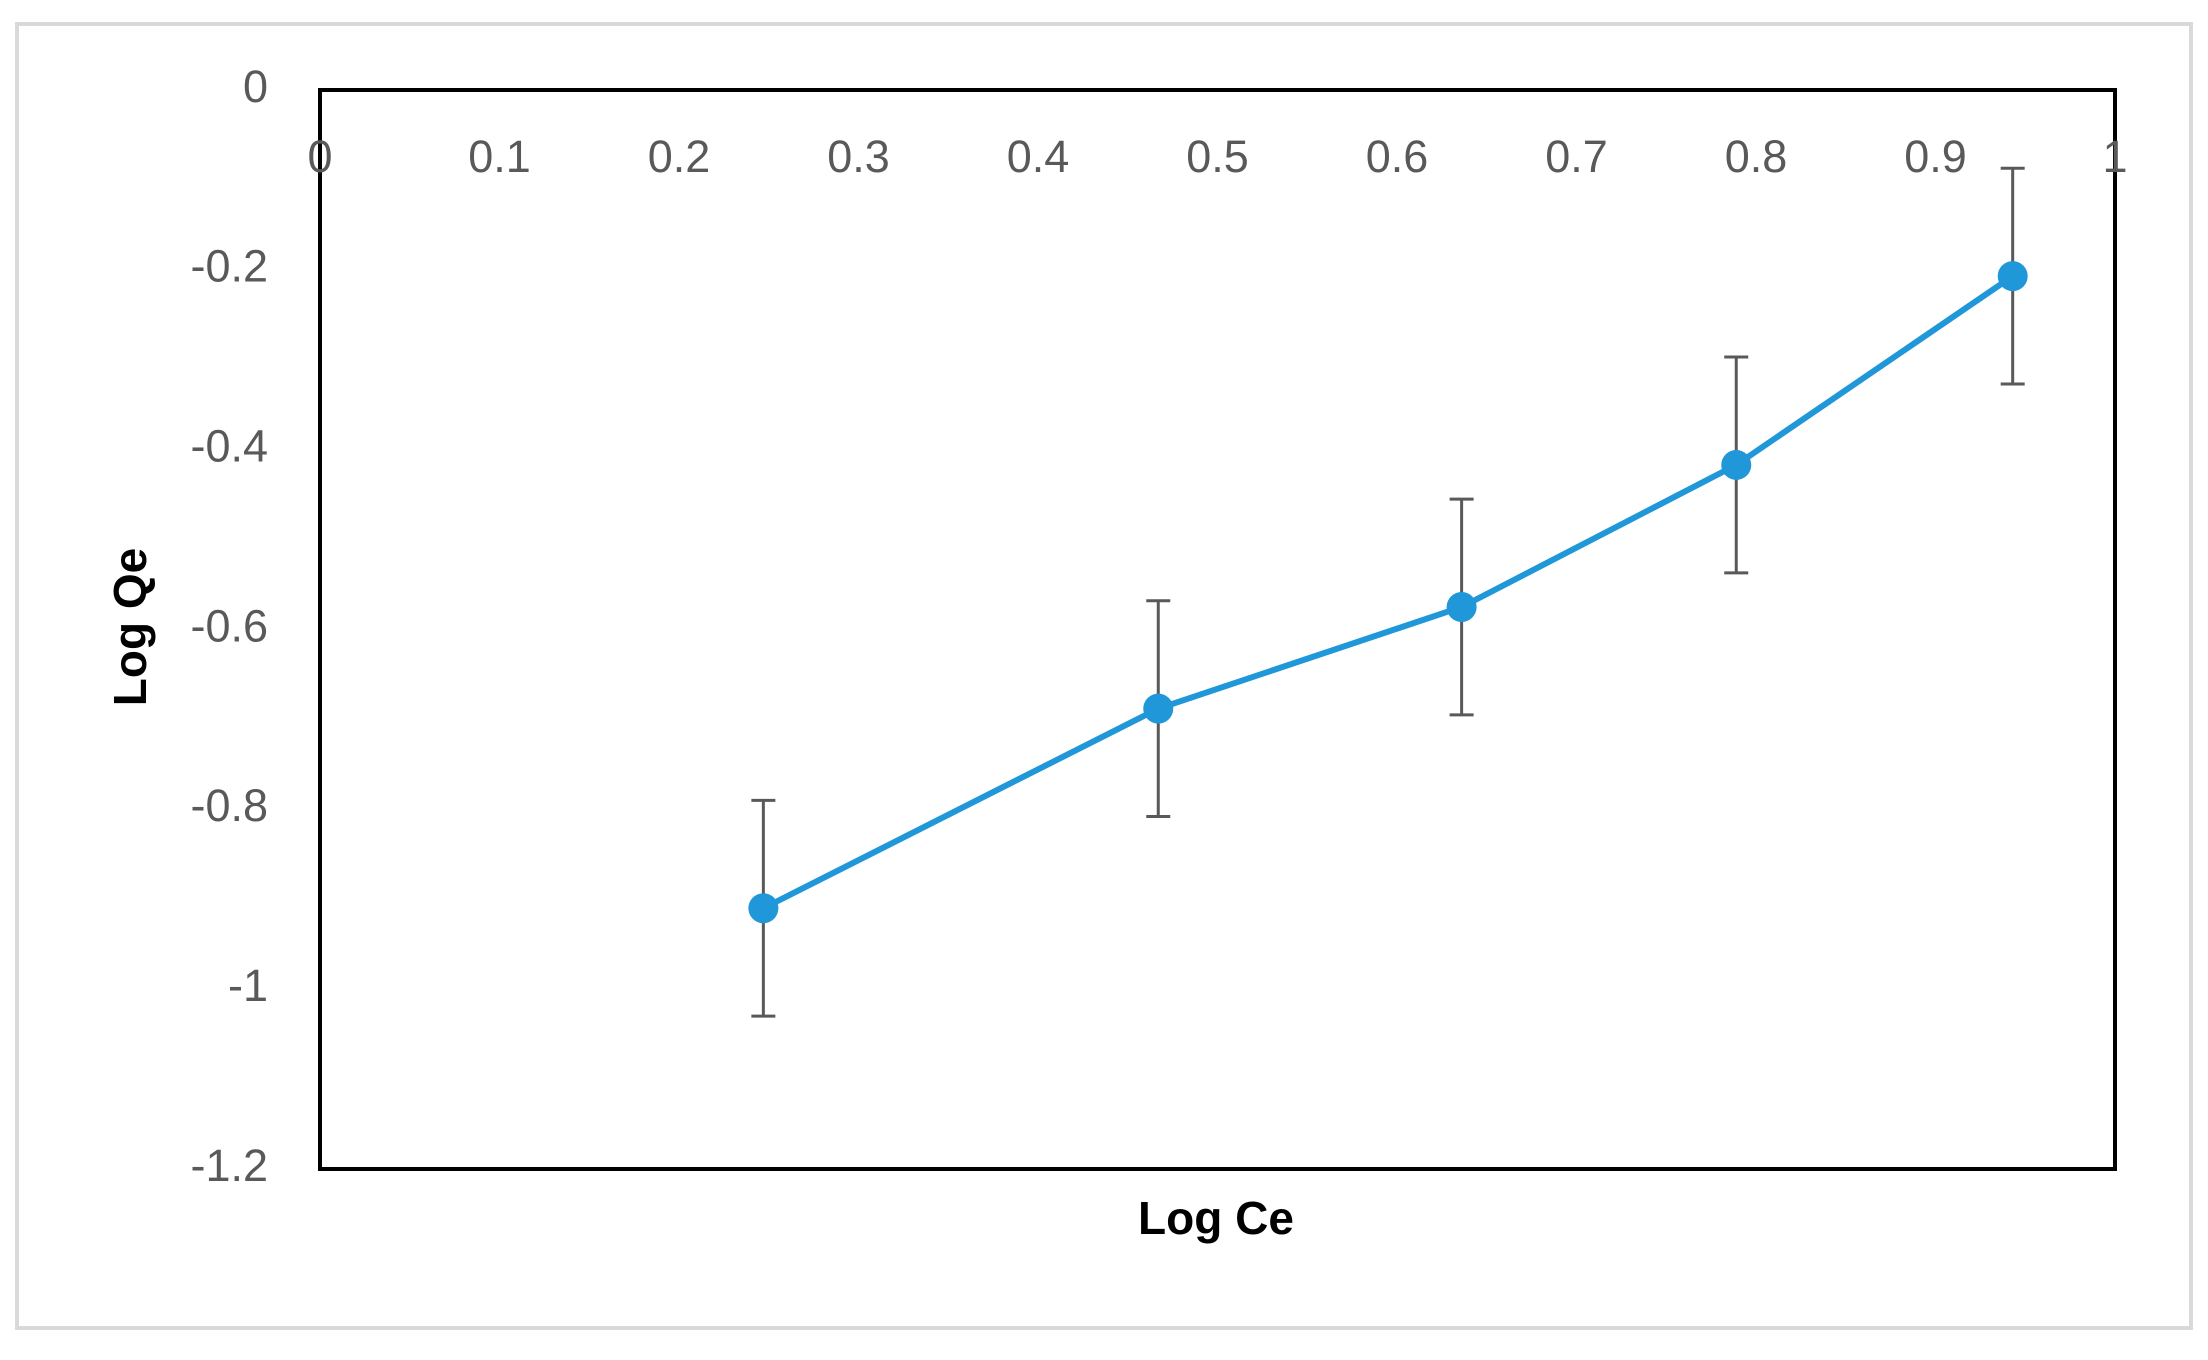 This screenshot has height=1360, width=2208. What do you see at coordinates (679, 156) in the screenshot?
I see `x-tick-label: 0.2` at bounding box center [679, 156].